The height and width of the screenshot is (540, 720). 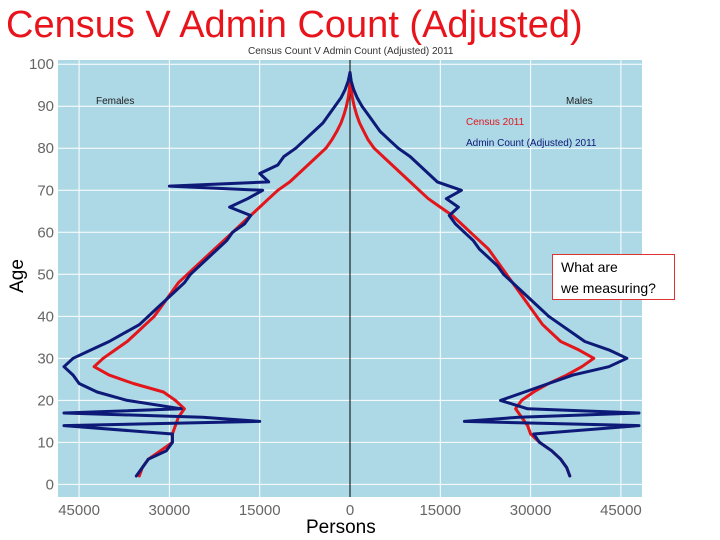 What do you see at coordinates (45, 106) in the screenshot?
I see `y-tick-label: 90` at bounding box center [45, 106].